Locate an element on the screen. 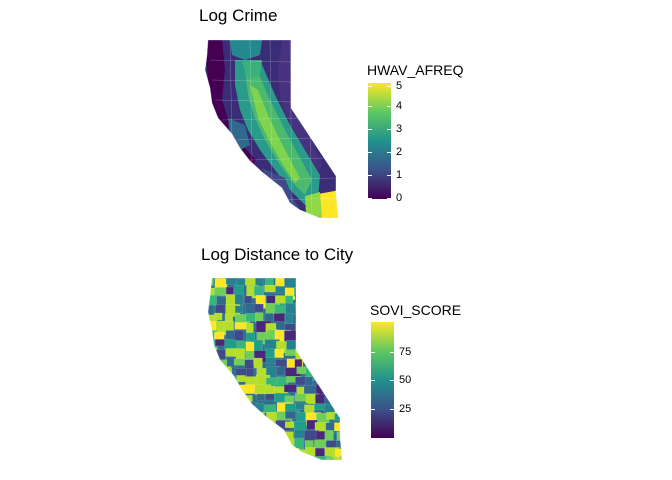  panel-title: Log Crime is located at coordinates (238, 15).